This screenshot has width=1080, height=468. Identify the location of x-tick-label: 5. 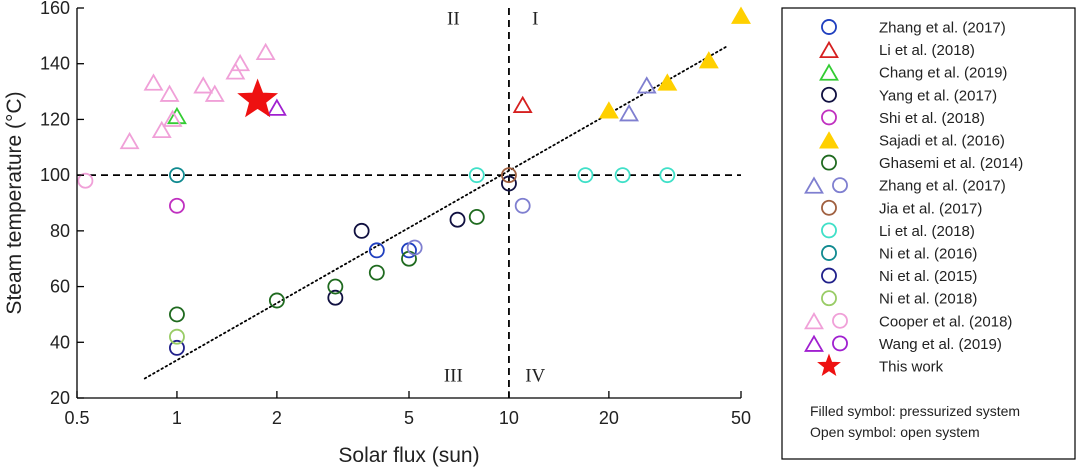
(409, 418).